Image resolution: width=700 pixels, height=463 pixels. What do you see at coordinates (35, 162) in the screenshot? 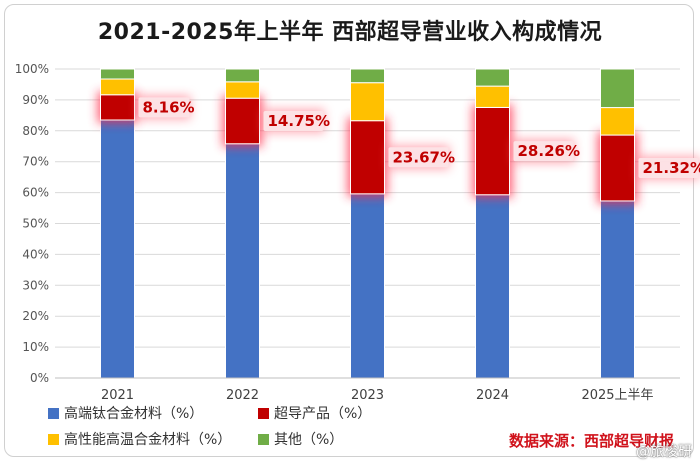
I see `y-tick-label: 70%` at bounding box center [35, 162].